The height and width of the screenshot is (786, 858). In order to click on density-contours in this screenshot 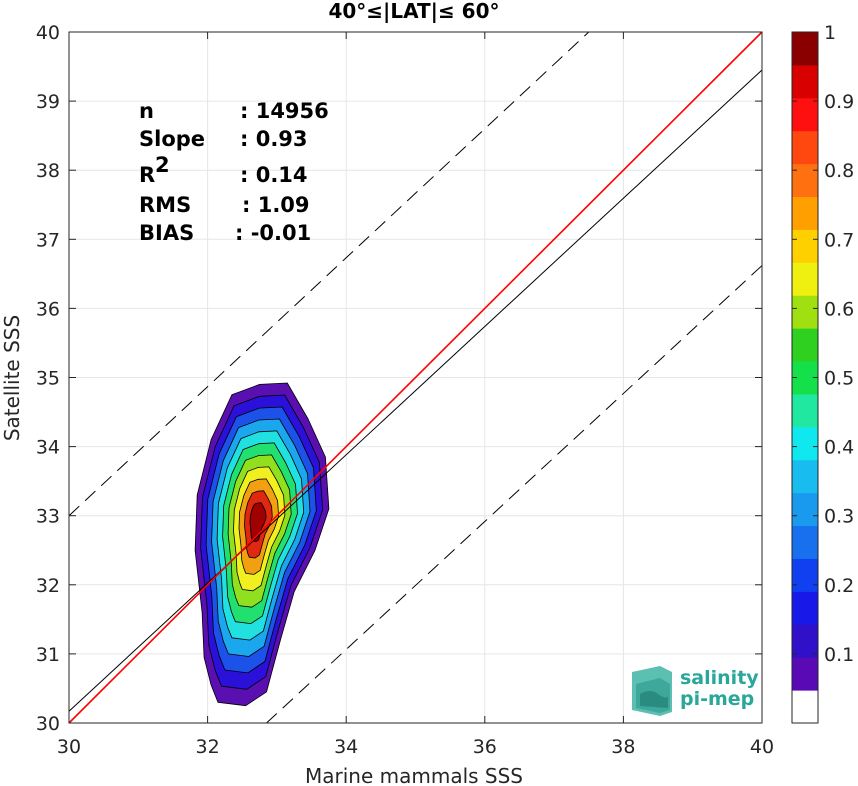, I will do `click(262, 544)`.